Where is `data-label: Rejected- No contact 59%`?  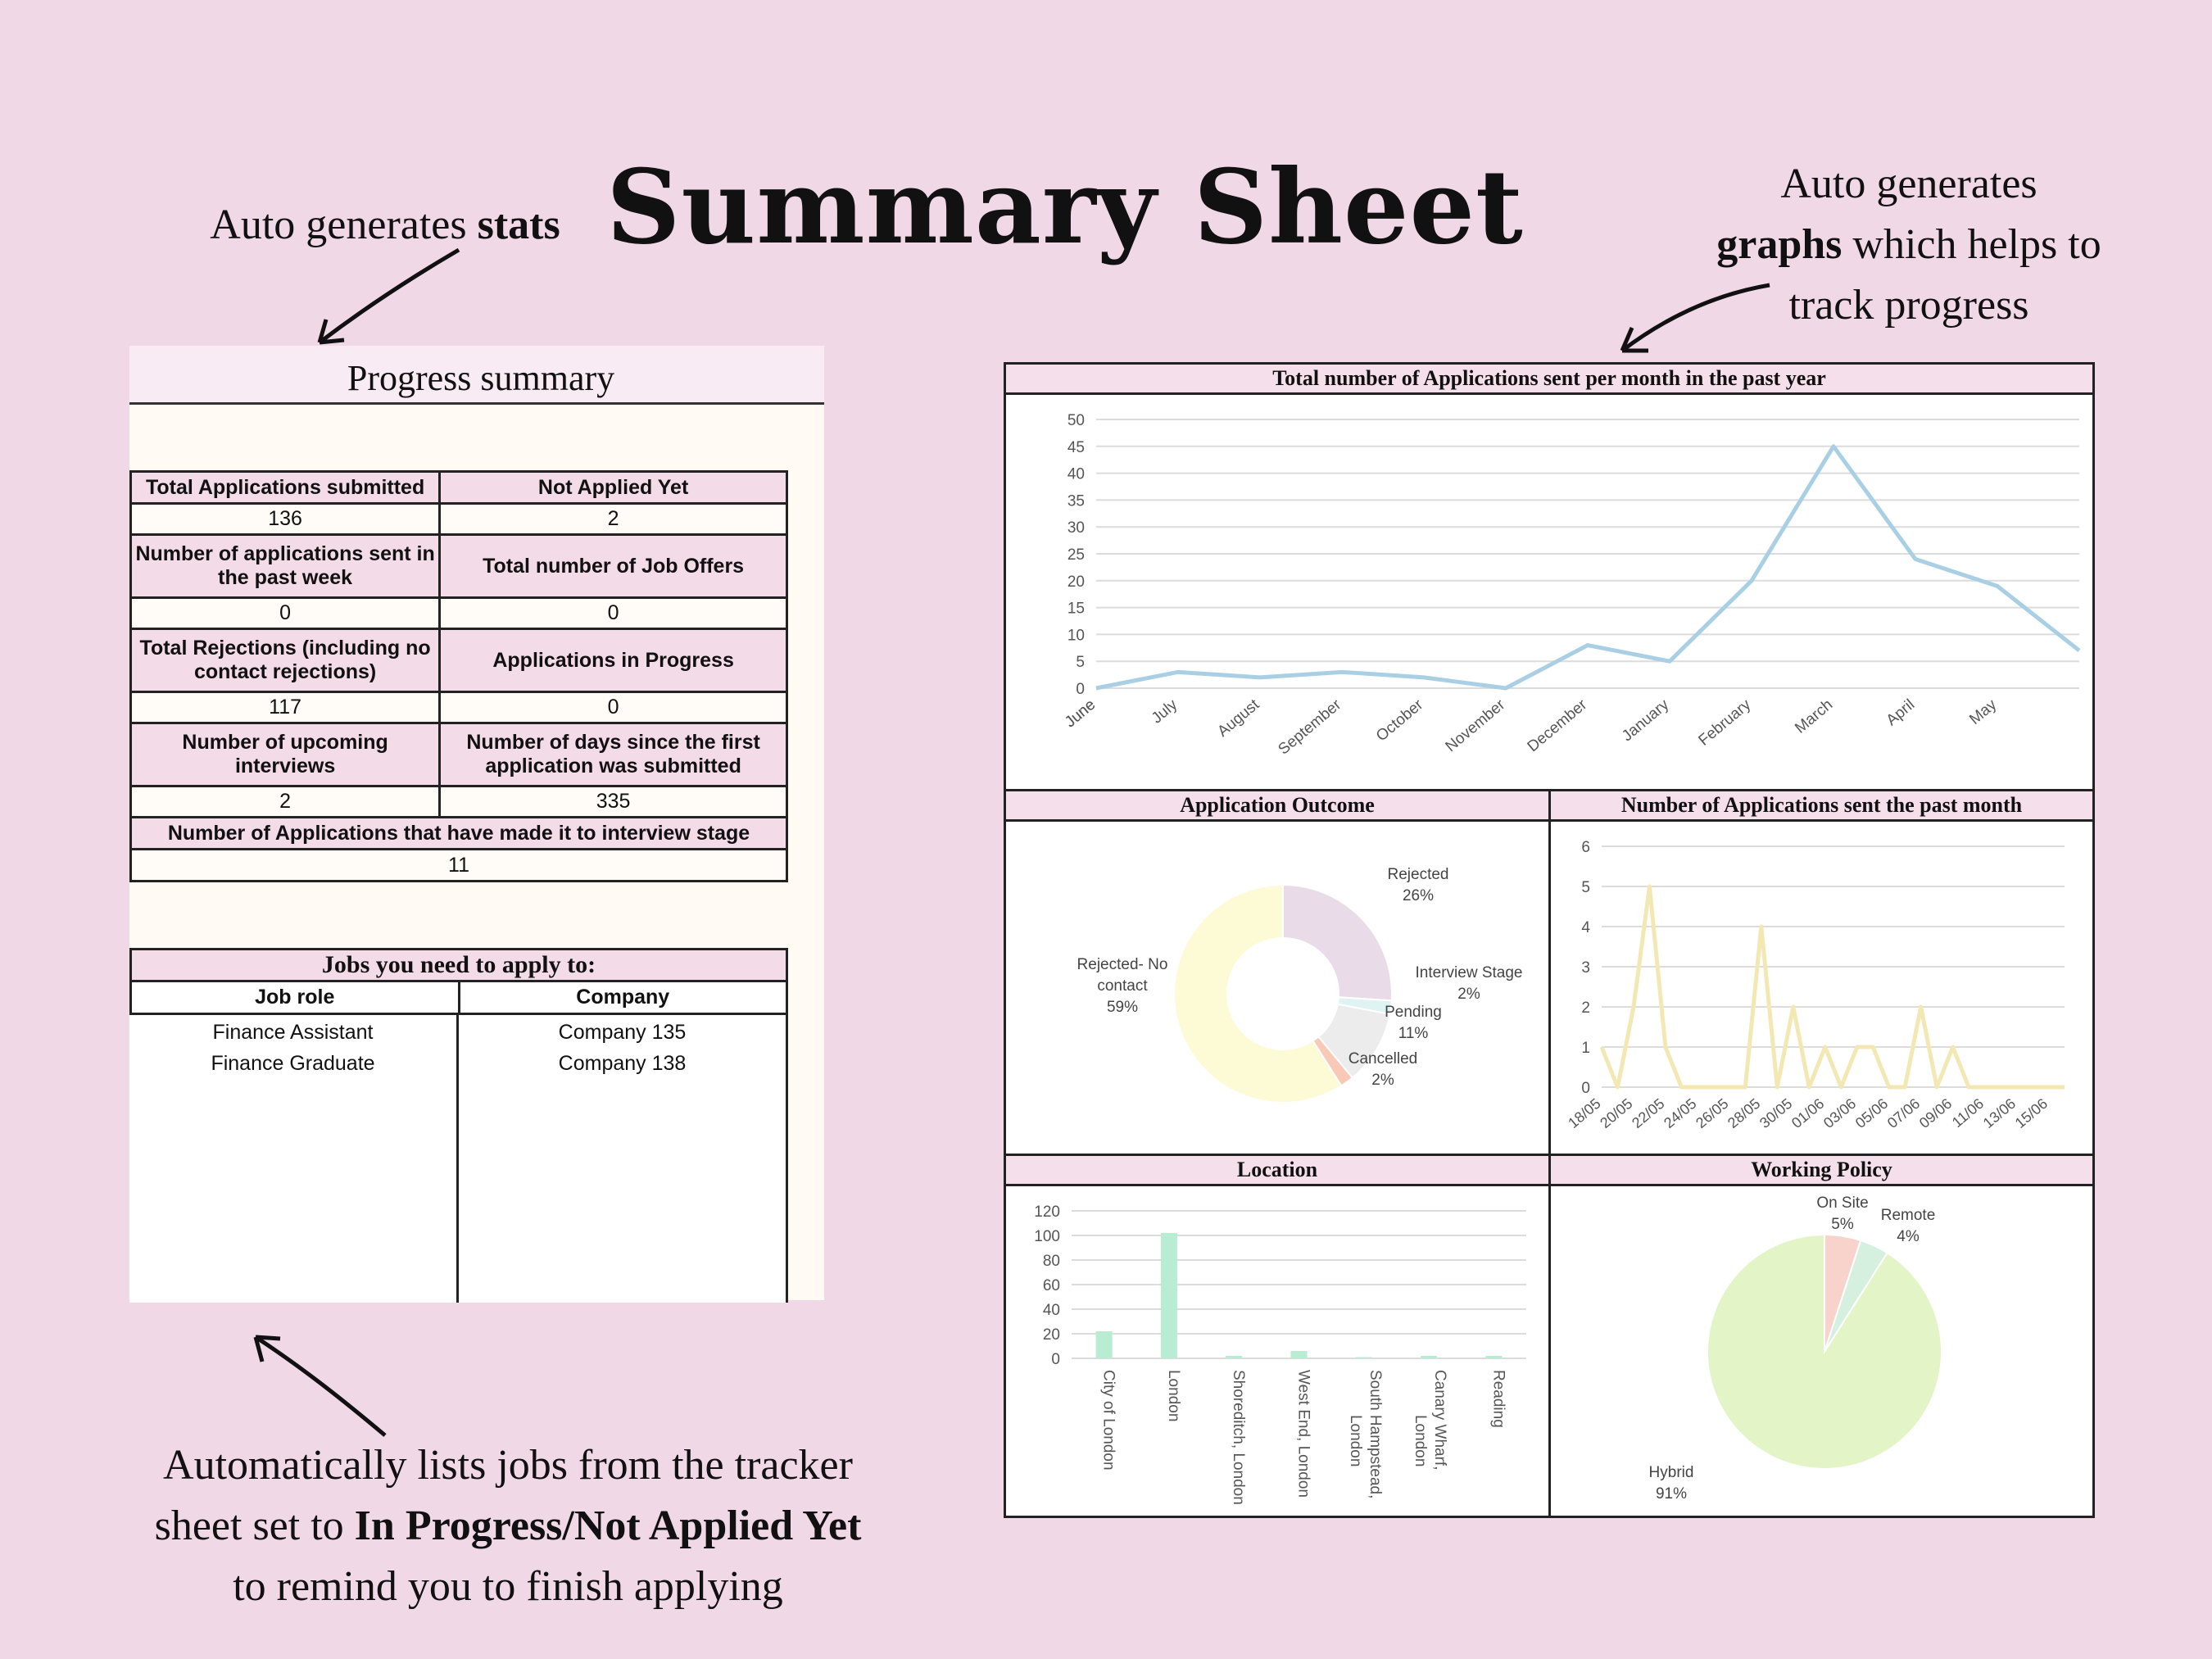 data-label: Rejected- No contact 59% is located at coordinates (1122, 986).